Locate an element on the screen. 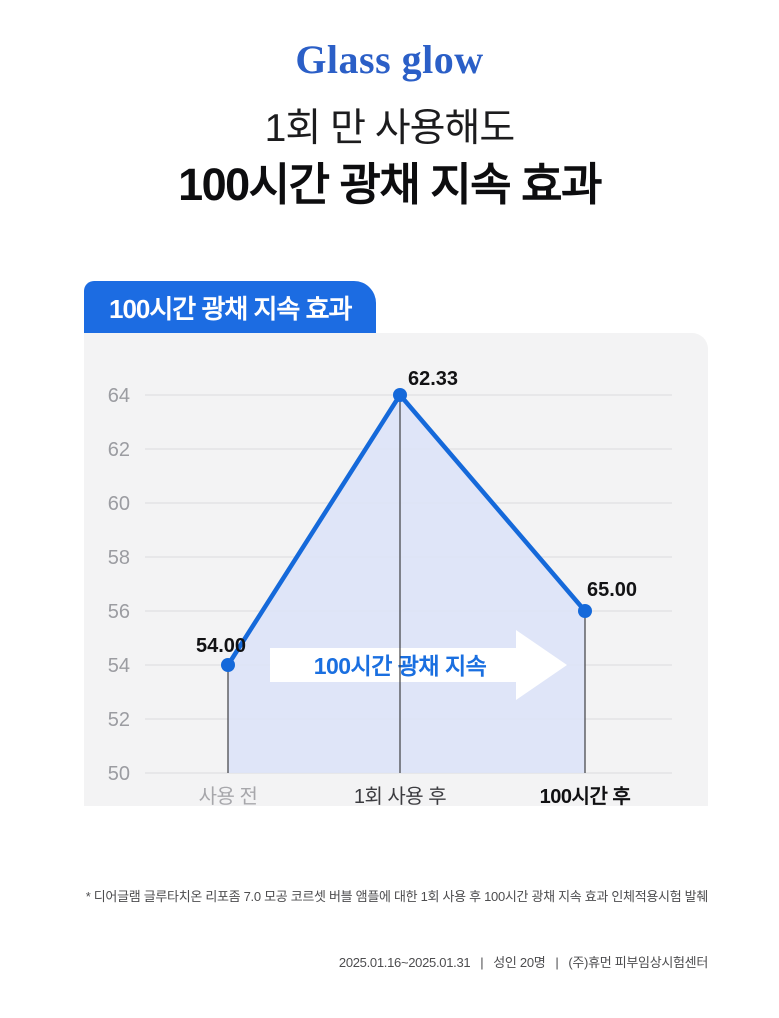 This screenshot has width=779, height=1018. y-tick-label: 58 is located at coordinates (119, 558).